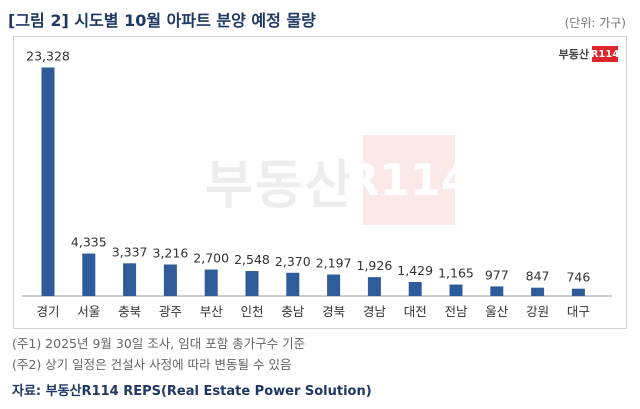 Image resolution: width=640 pixels, height=409 pixels. Describe the element at coordinates (89, 242) in the screenshot. I see `value-label-1: 4,335` at that location.